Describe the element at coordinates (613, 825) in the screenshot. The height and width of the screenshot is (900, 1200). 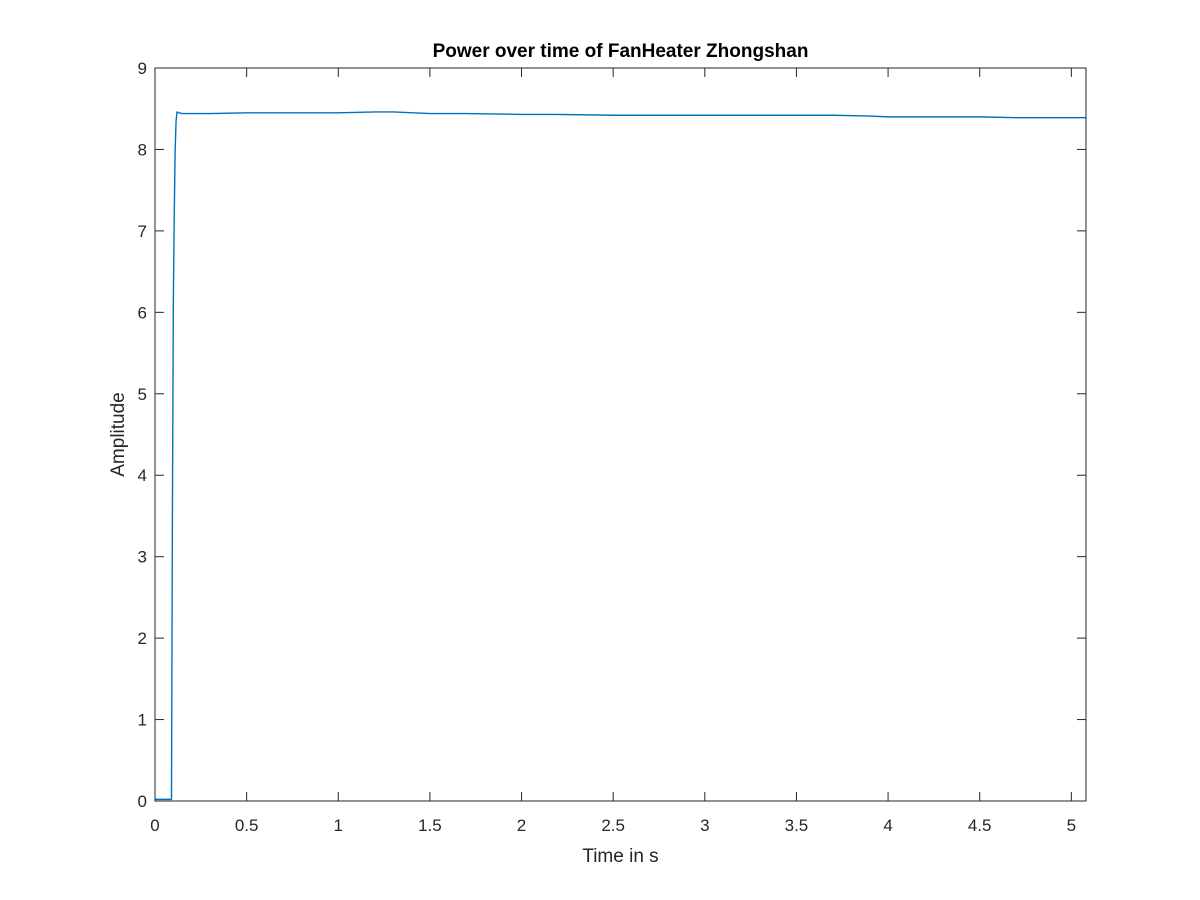
I see `x-tick-label: 2.5` at that location.